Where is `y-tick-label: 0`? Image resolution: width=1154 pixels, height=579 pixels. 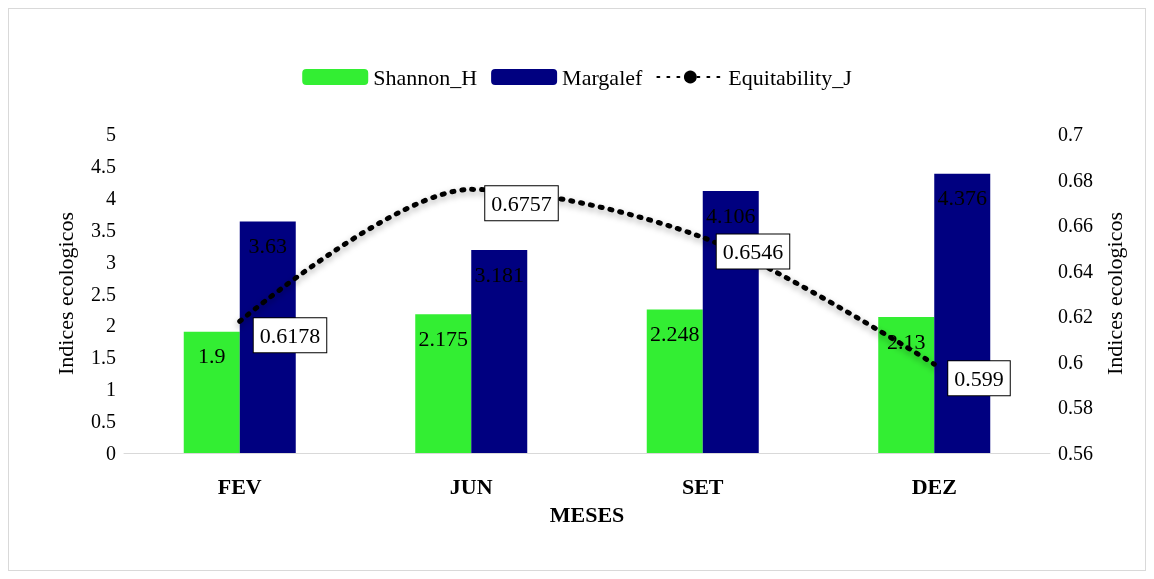 y-tick-label: 0 is located at coordinates (111, 453).